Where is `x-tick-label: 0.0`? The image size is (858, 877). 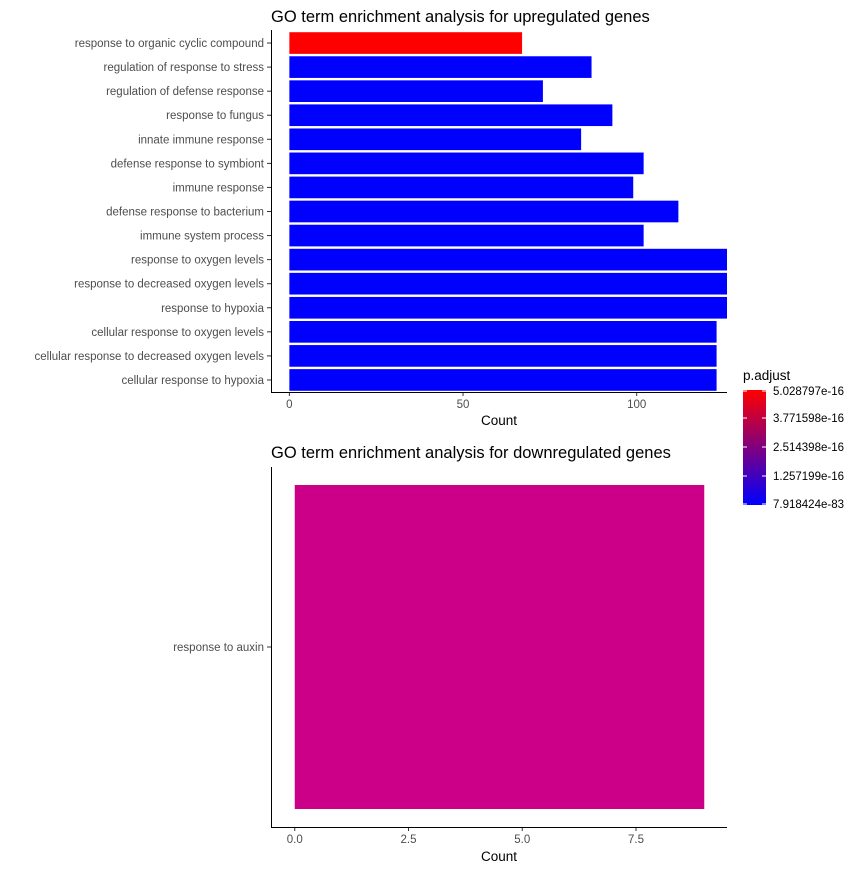 x-tick-label: 0.0 is located at coordinates (295, 840).